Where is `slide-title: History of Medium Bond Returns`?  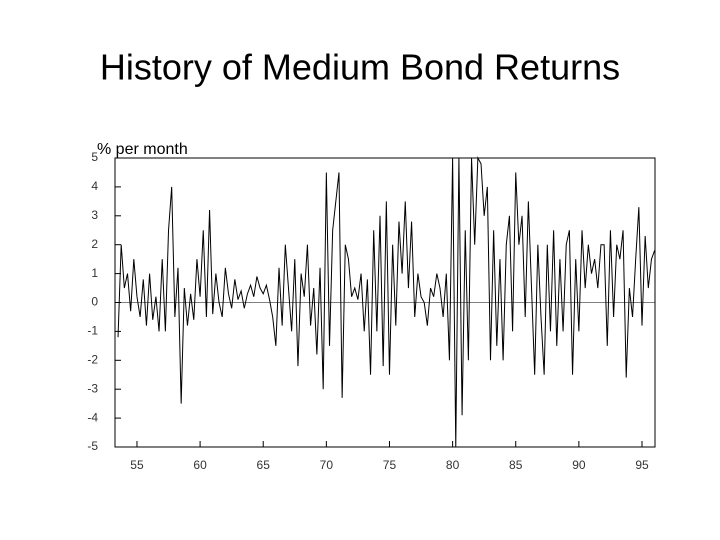
slide-title: History of Medium Bond Returns is located at coordinates (360, 67).